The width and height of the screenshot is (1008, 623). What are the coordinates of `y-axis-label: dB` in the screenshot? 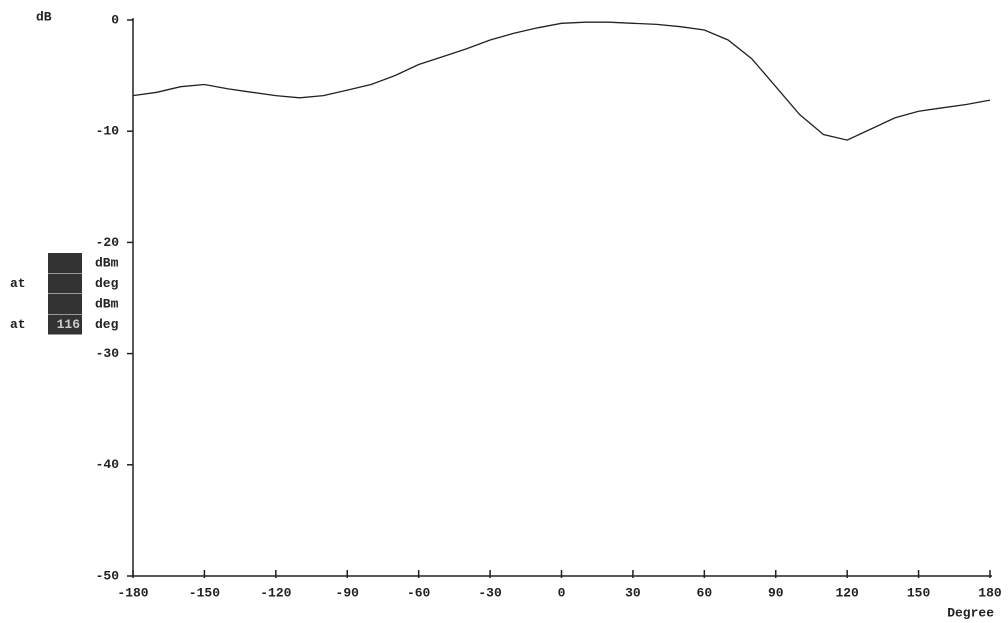 It's located at (44, 16).